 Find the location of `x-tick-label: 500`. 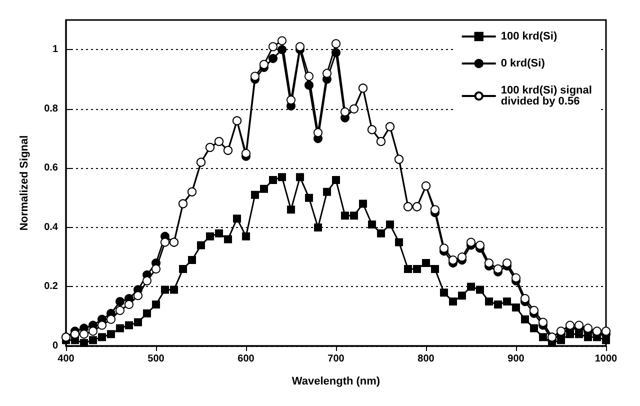

x-tick-label: 500 is located at coordinates (156, 359).